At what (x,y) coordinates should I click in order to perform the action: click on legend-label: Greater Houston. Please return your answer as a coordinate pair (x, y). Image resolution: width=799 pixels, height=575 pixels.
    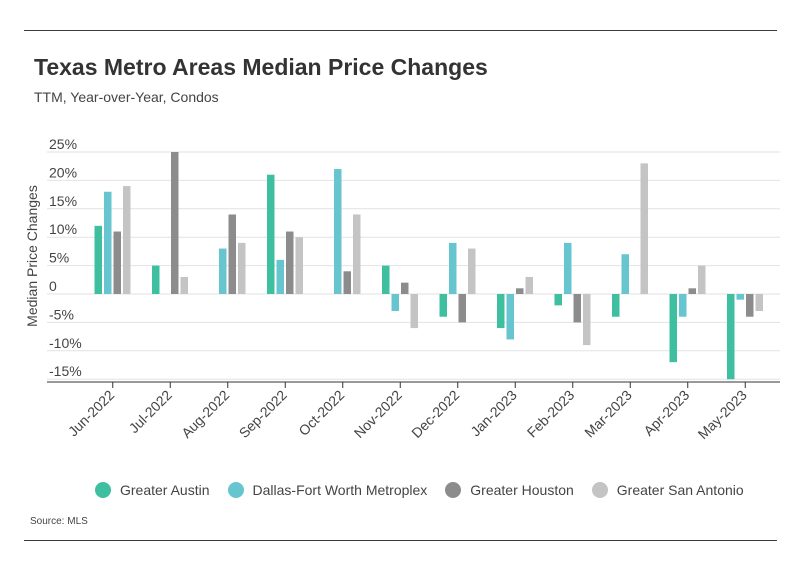
    Looking at the image, I should click on (522, 490).